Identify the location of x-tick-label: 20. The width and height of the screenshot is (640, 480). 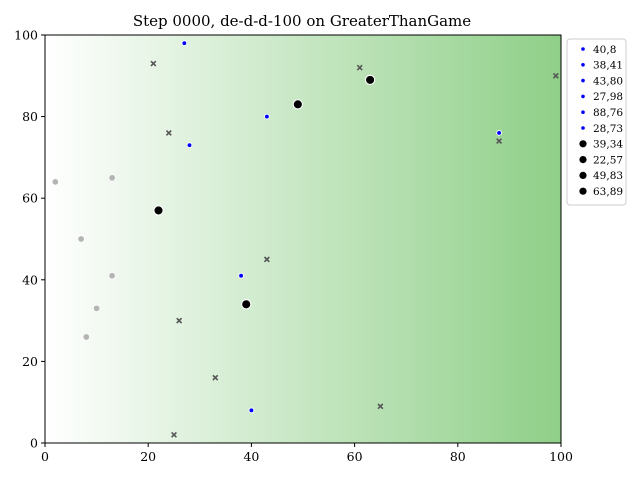
(148, 456).